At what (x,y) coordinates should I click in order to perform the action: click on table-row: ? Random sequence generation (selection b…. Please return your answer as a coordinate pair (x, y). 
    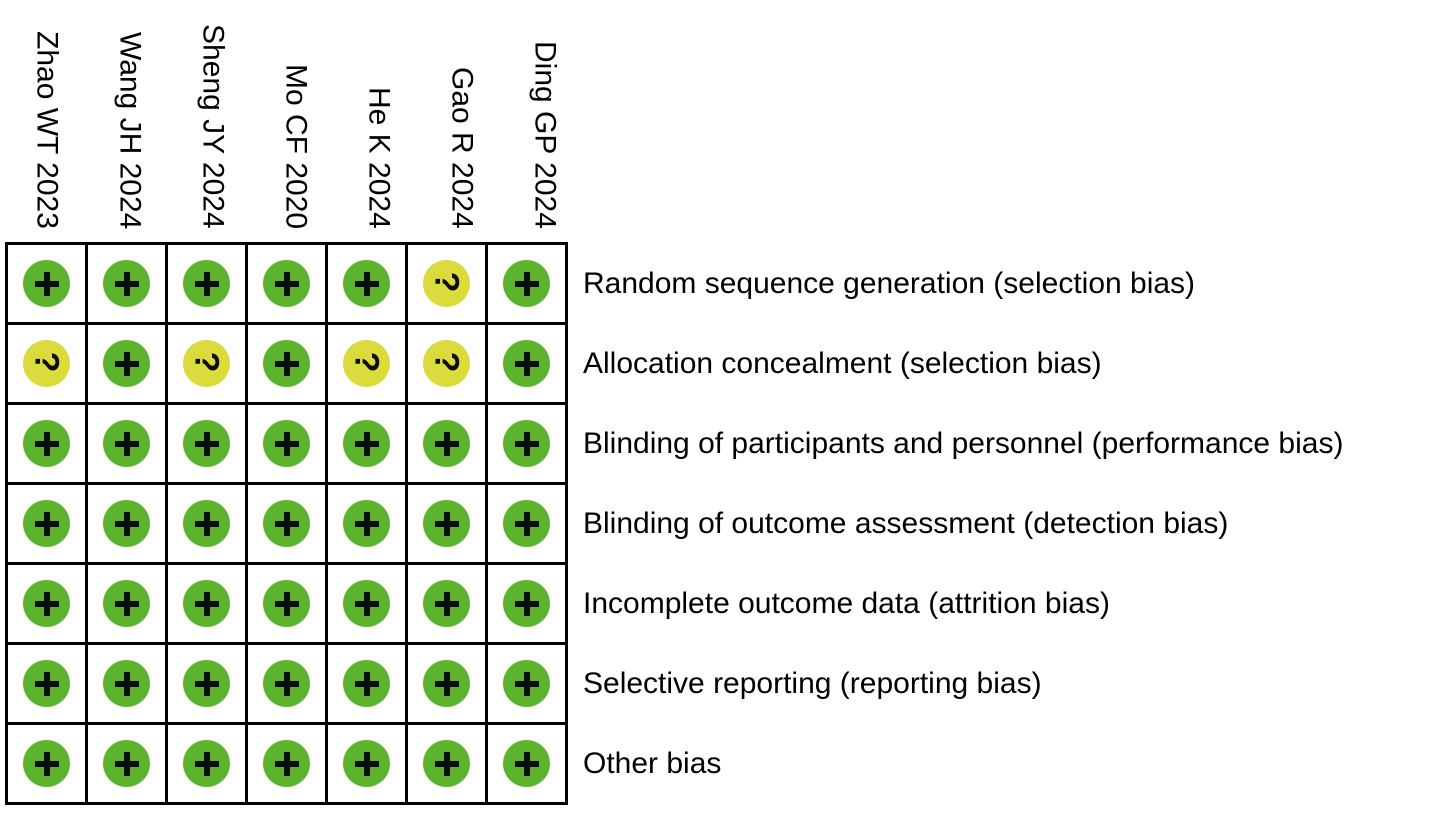
    Looking at the image, I should click on (675, 283).